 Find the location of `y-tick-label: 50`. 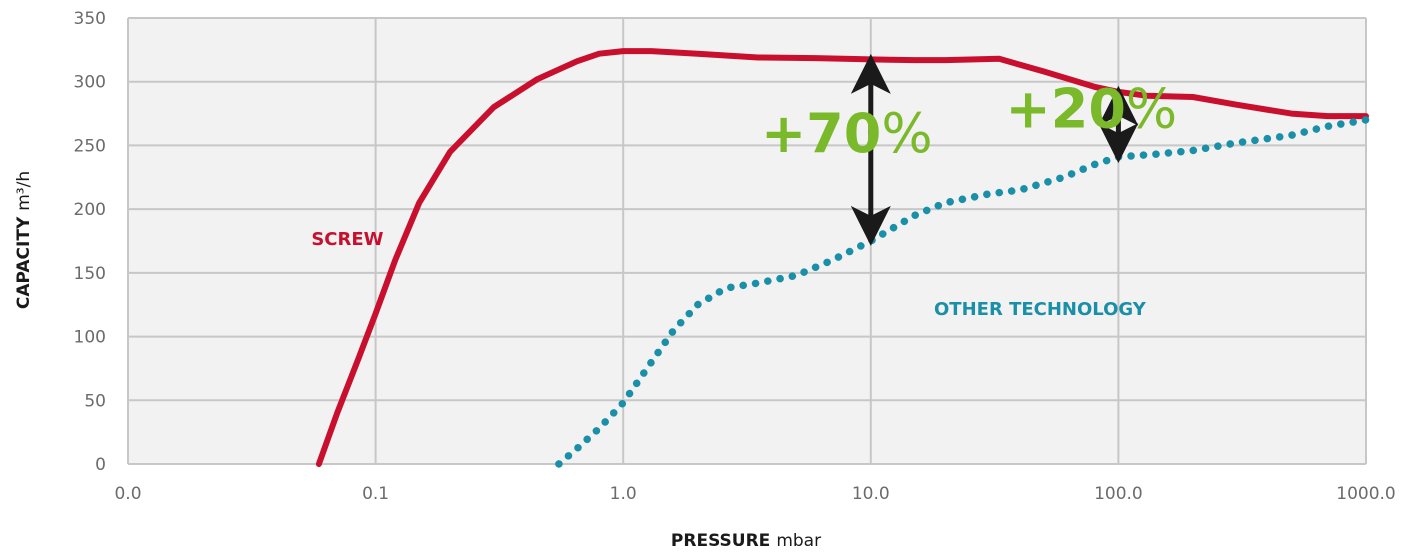

y-tick-label: 50 is located at coordinates (95, 401).